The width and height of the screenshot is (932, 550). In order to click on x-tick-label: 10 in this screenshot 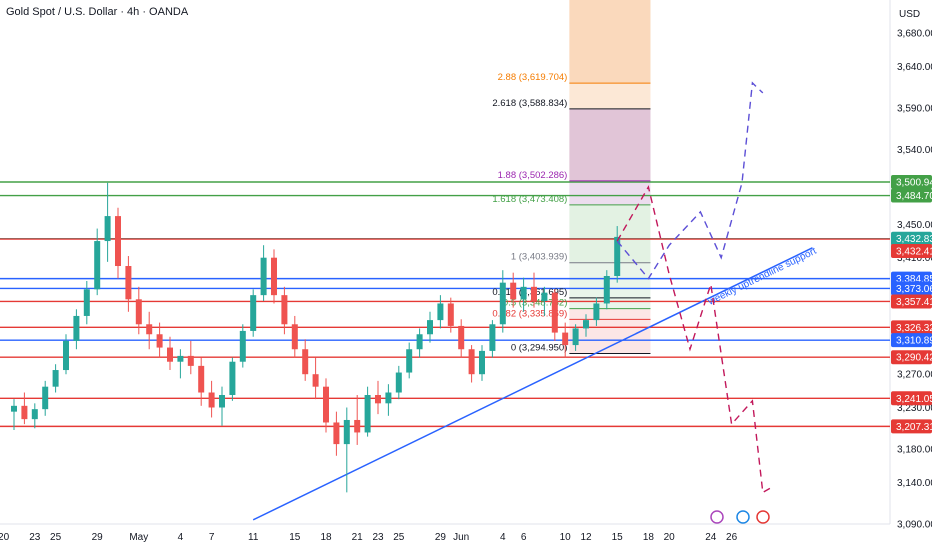, I will do `click(566, 537)`.